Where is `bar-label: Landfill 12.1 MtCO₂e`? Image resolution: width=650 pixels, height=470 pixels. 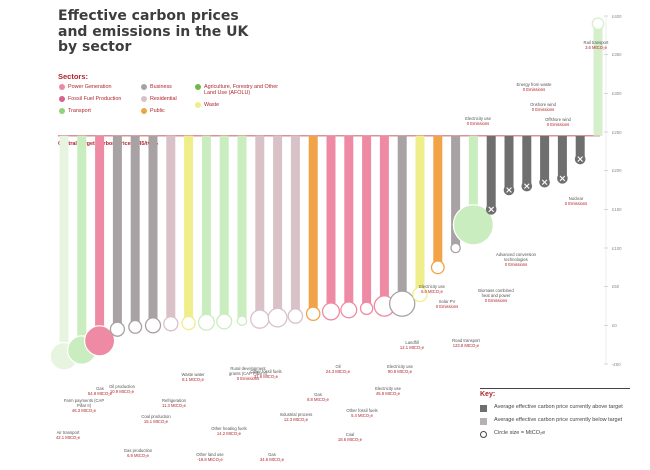
bar-label: Landfill 12.1 MtCO₂e is located at coordinates (412, 345).